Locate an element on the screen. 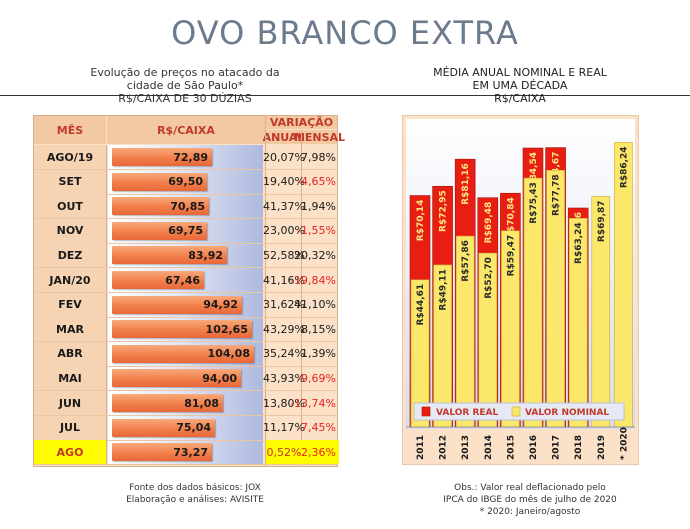  legend-swatch-real is located at coordinates (426, 411).